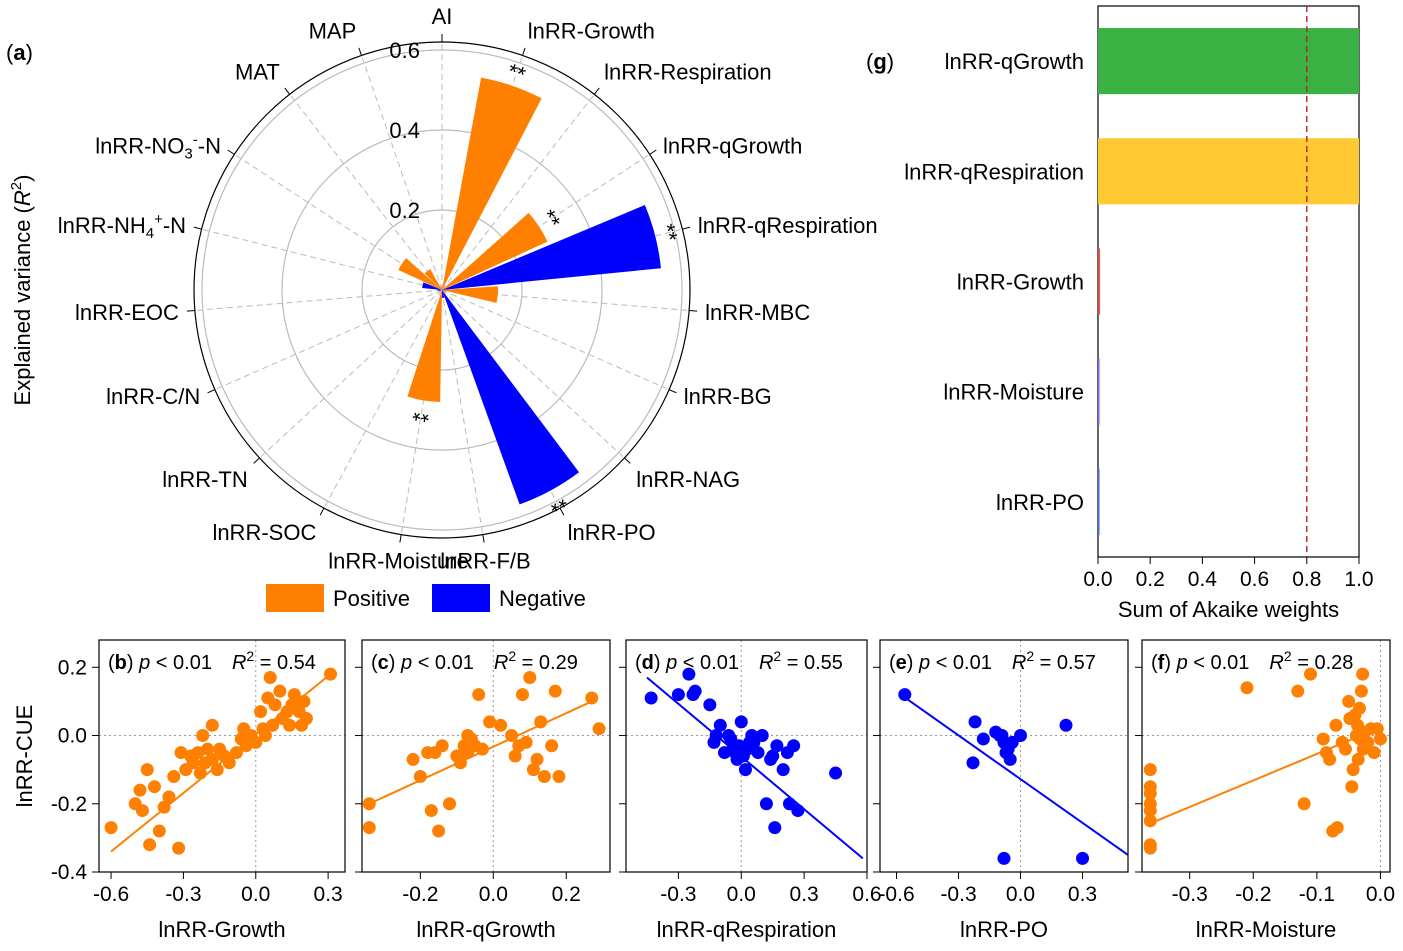 Image resolution: width=1403 pixels, height=951 pixels. What do you see at coordinates (383, 399) in the screenshot?
I see `polar-spoke` at bounding box center [383, 399].